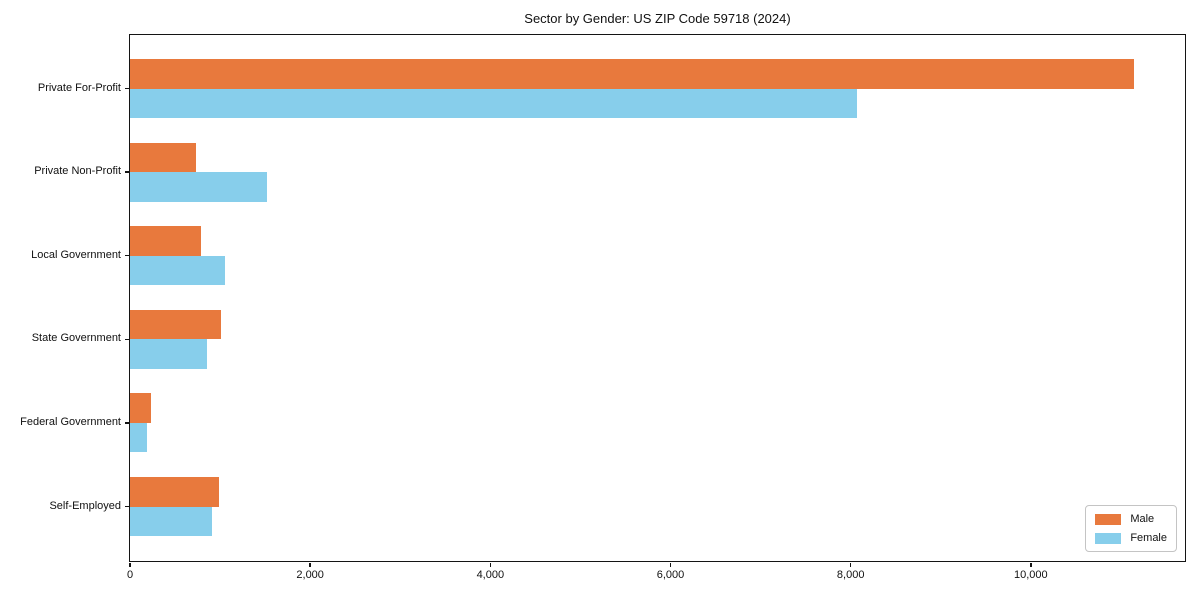 The image size is (1200, 600). Describe the element at coordinates (70, 421) in the screenshot. I see `y-tick-label: Federal Government` at that location.